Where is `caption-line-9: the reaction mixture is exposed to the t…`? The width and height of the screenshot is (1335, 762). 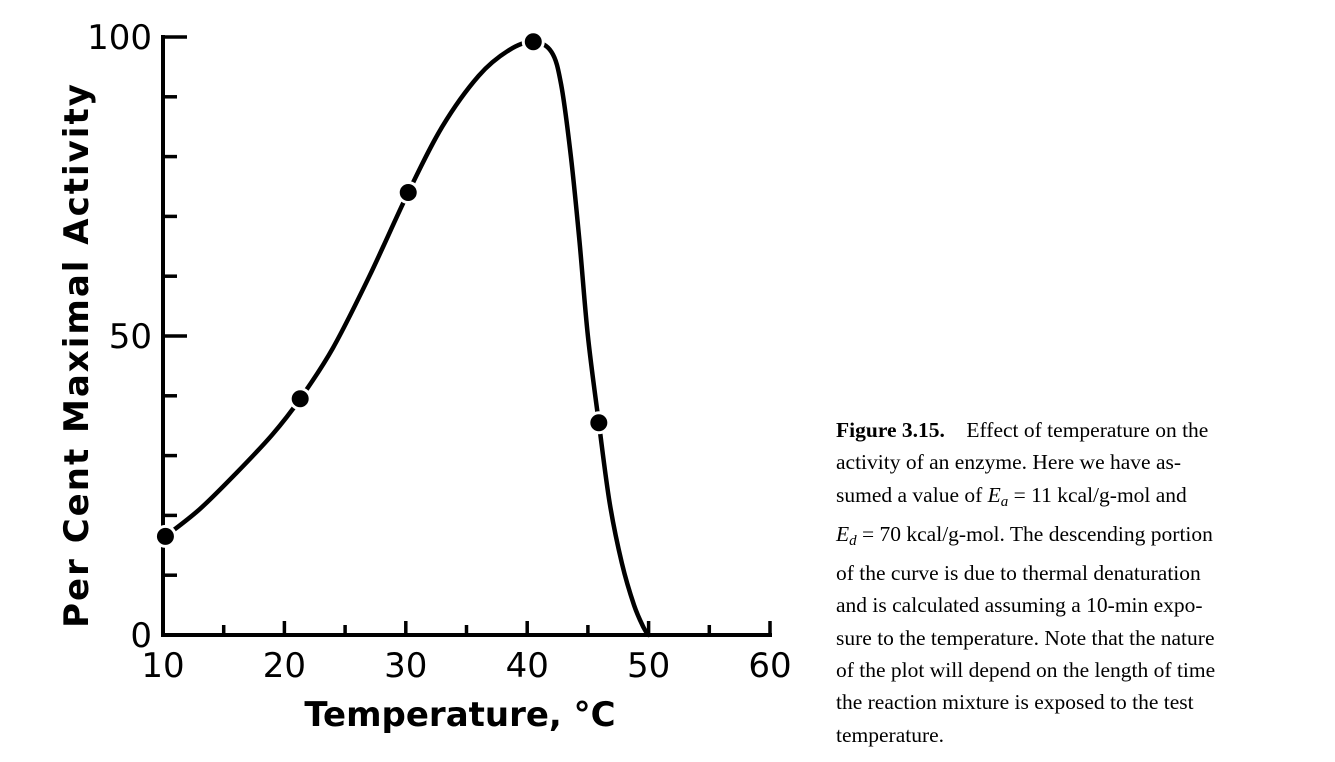
caption-line-9: the reaction mixture is exposed to the t… is located at coordinates (1015, 702).